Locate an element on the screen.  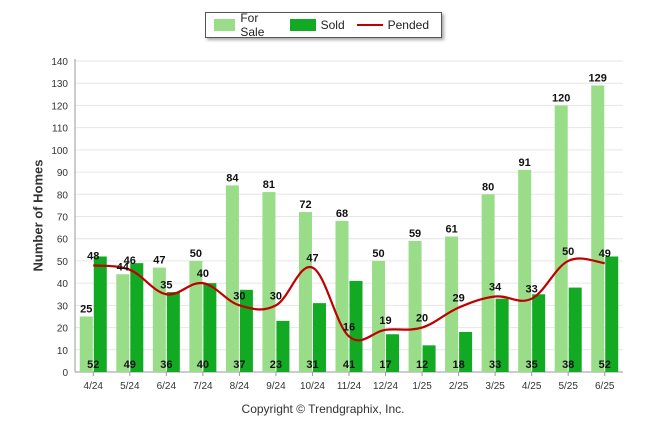
data-label-for-sale: 44 is located at coordinates (123, 267).